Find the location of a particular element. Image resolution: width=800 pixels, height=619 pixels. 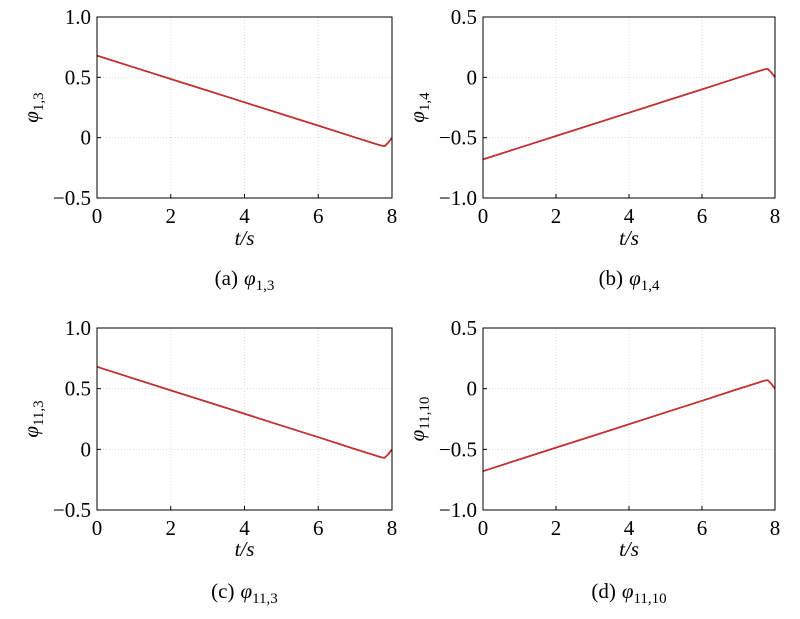

y-axis-label: φ1,3 is located at coordinates (33, 107).